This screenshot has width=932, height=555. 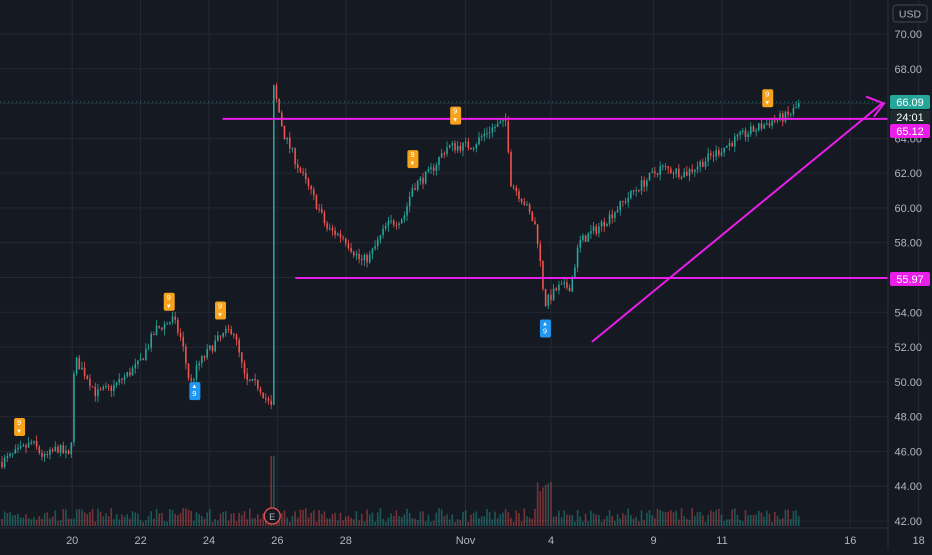 What do you see at coordinates (466, 541) in the screenshot?
I see `x-tick-label: Nov` at bounding box center [466, 541].